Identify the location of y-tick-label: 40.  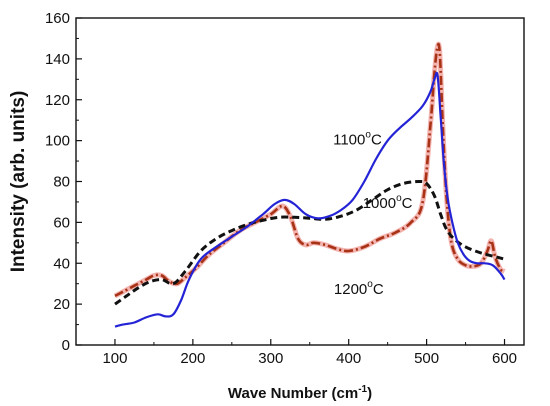
(61, 263).